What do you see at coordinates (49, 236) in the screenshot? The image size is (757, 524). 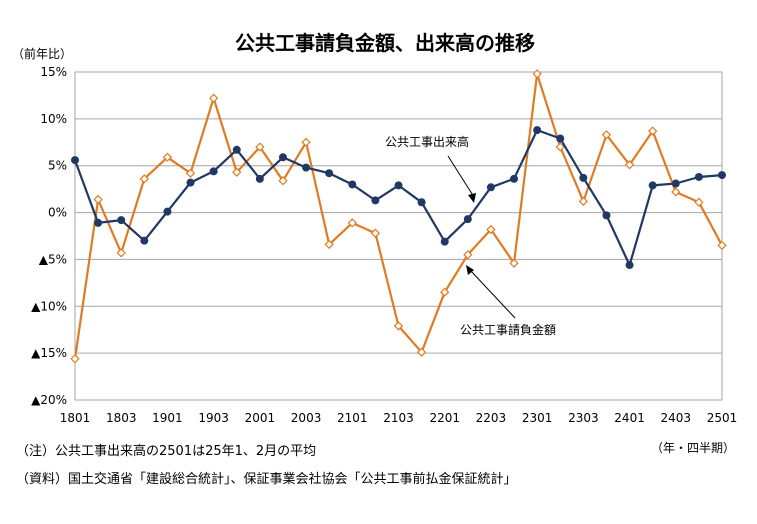 I see `y-axis-ticks: 15% 10% 5% 0% ▲5% ▲10% ▲15% ▲20%` at bounding box center [49, 236].